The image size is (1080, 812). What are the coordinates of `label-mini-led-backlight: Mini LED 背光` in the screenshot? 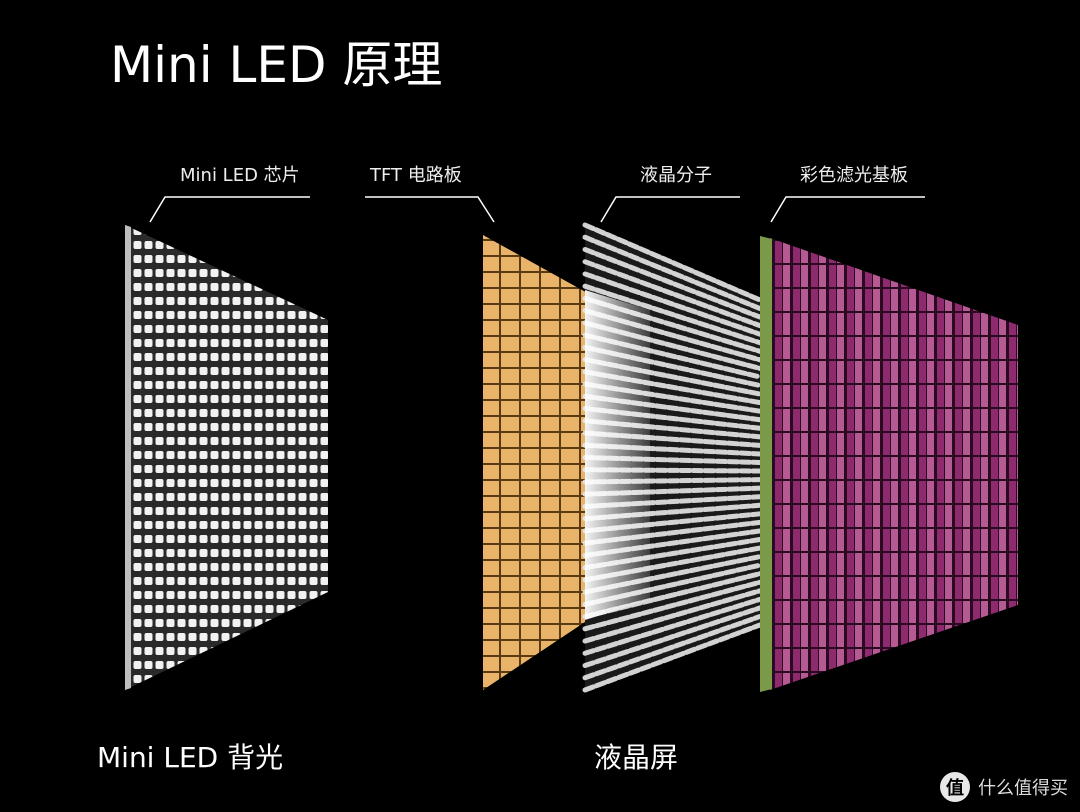 It's located at (190, 757).